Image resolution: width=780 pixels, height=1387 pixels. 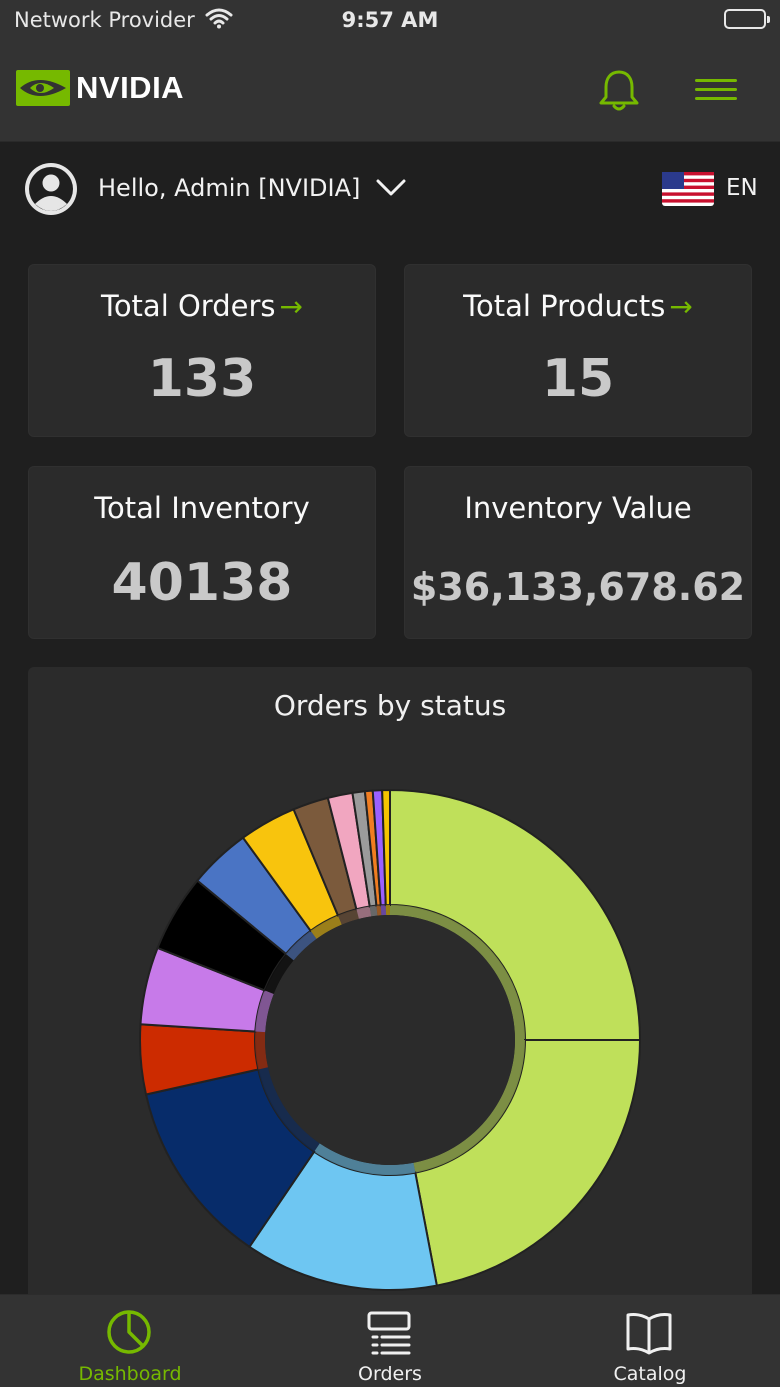 What do you see at coordinates (619, 93) in the screenshot?
I see `bell-icon` at bounding box center [619, 93].